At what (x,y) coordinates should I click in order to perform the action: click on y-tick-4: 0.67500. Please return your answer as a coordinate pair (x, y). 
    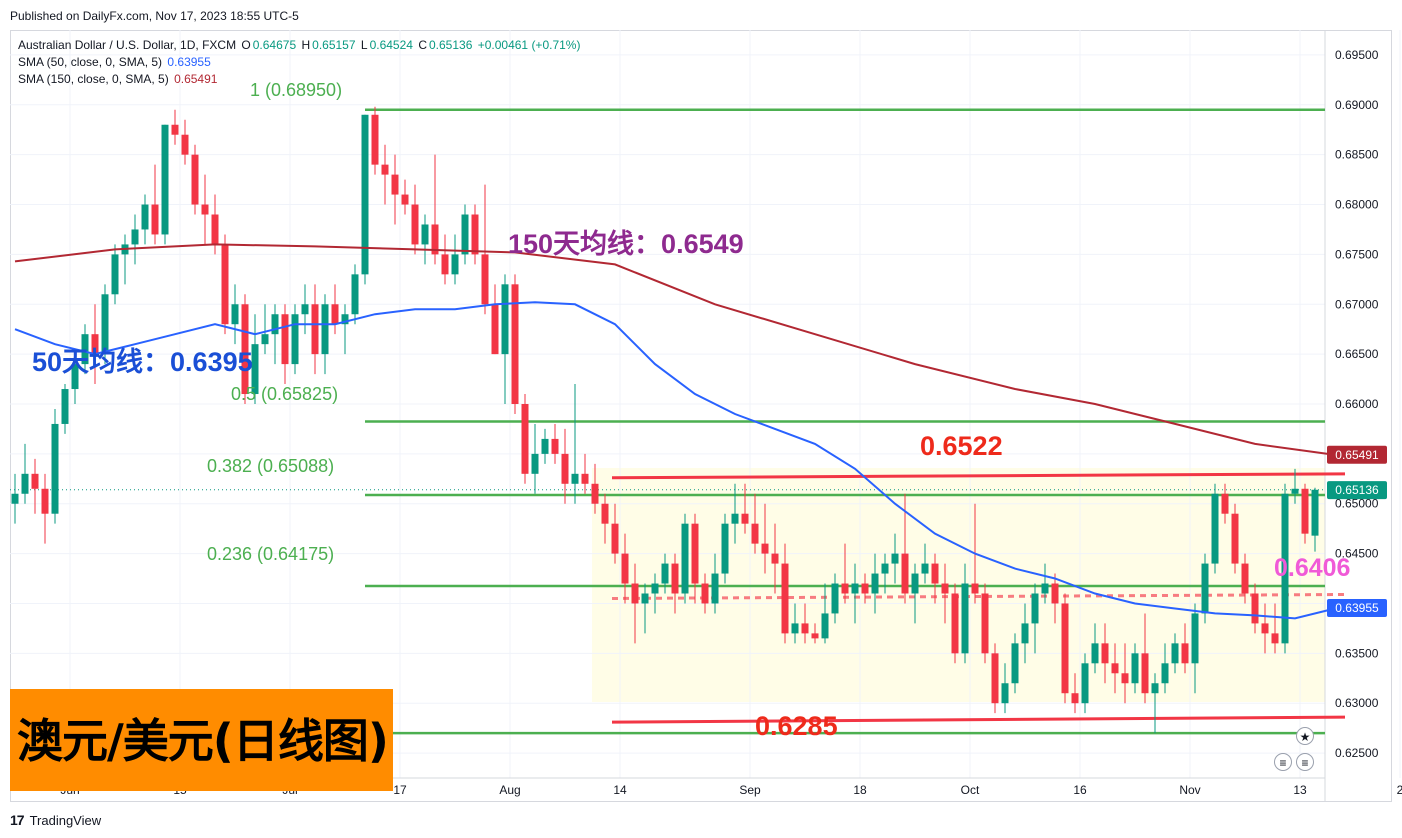
    Looking at the image, I should click on (1357, 254).